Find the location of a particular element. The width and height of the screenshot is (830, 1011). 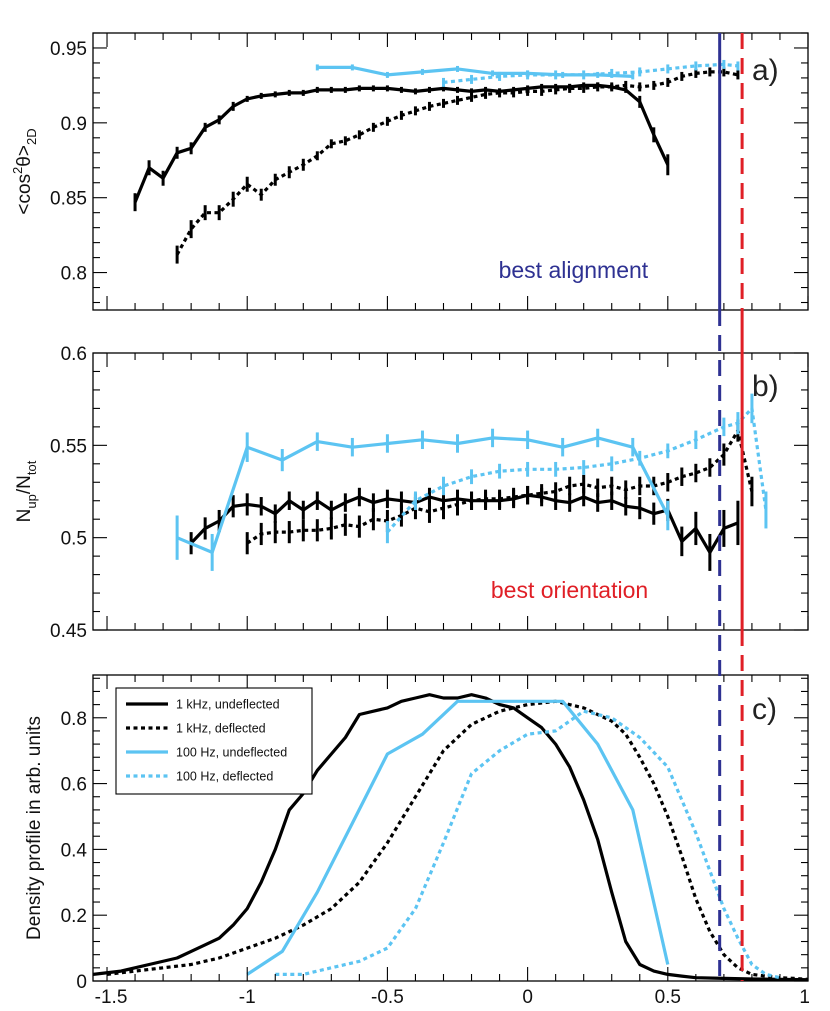

y-axis-label: <cos2θ>2D is located at coordinates (24, 171).